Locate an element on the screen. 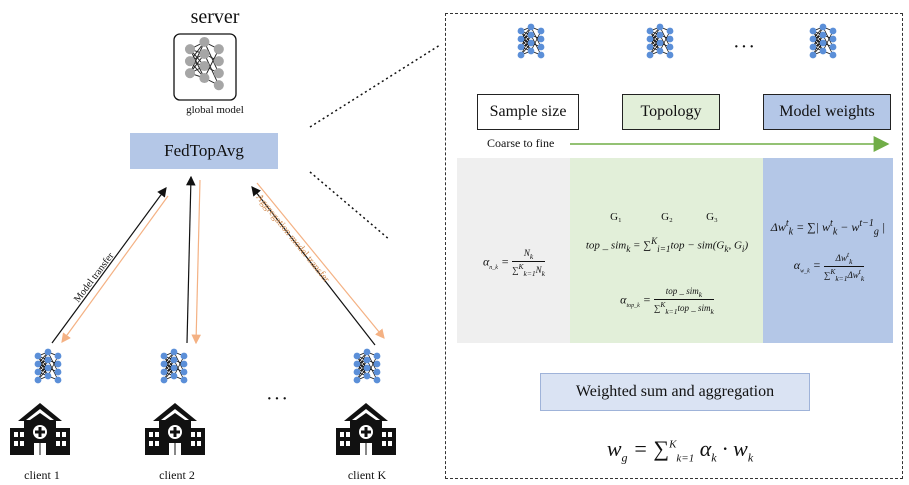  tag-sample-size-label: Sample size is located at coordinates (528, 111).